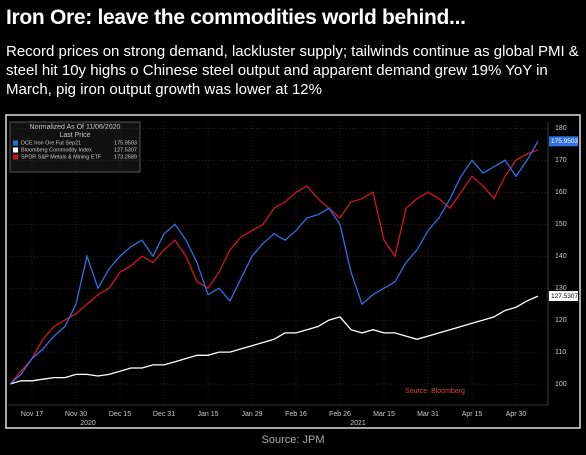 The height and width of the screenshot is (455, 586). I want to click on legend-label: SPDR S&P Metals & Mining ETF, so click(61, 157).